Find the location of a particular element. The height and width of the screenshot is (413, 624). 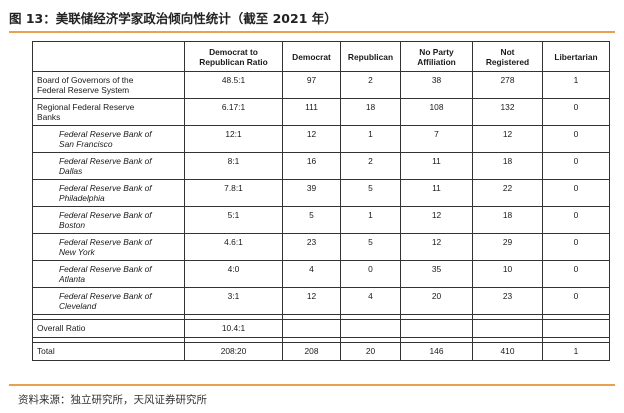

cell-republican: 20 is located at coordinates (370, 351).